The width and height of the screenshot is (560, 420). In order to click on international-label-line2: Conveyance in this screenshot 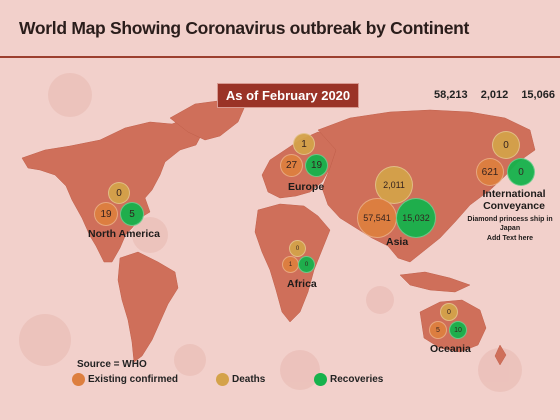, I will do `click(514, 206)`.